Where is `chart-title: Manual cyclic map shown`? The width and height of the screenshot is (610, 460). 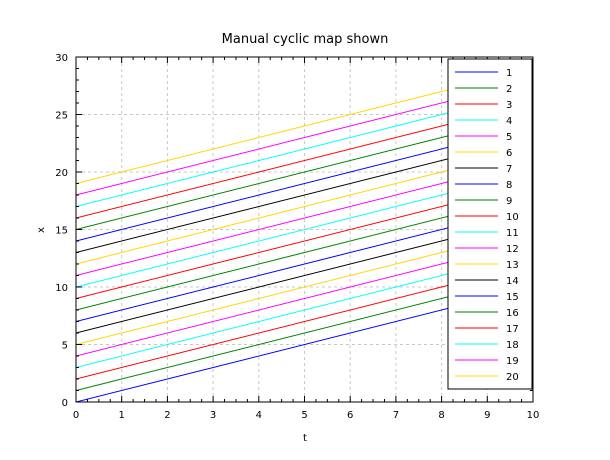 chart-title: Manual cyclic map shown is located at coordinates (305, 39).